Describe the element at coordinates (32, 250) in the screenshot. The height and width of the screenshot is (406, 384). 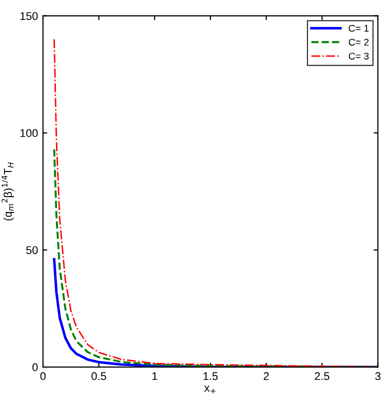
I see `y-tick-label: 50` at that location.